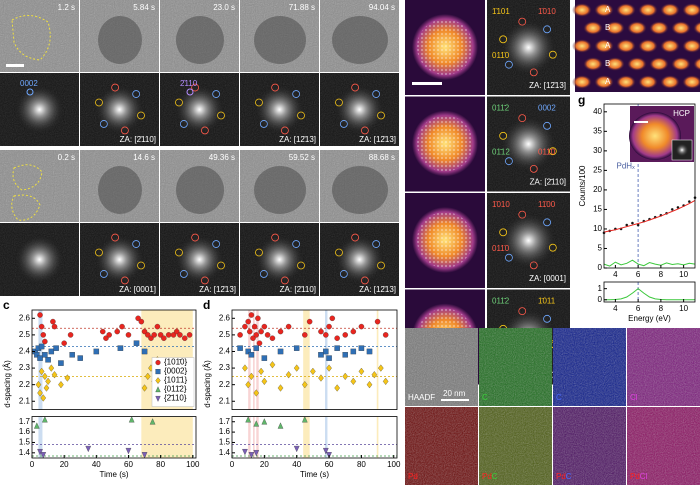 This screenshot has height=485, width=700. Describe the element at coordinates (329, 464) in the screenshot. I see `x-tick-label: 60` at that location.